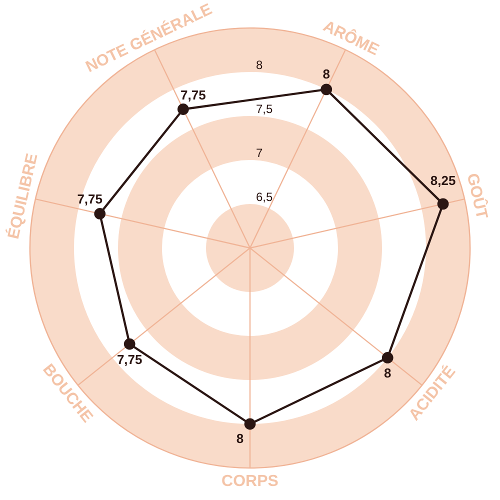 This screenshot has height=500, width=500. Describe the element at coordinates (443, 180) in the screenshot. I see `data-label: 8,25` at that location.